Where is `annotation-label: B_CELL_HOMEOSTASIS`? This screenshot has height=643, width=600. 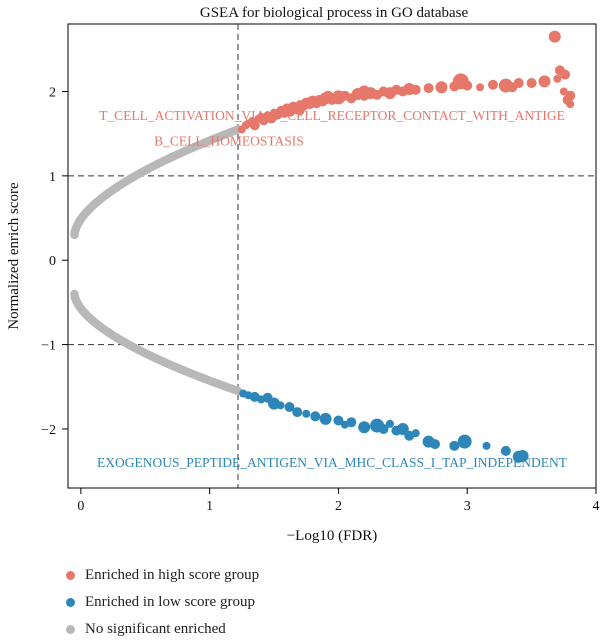
annotation-label: B_CELL_HOMEOSTASIS is located at coordinates (229, 140).